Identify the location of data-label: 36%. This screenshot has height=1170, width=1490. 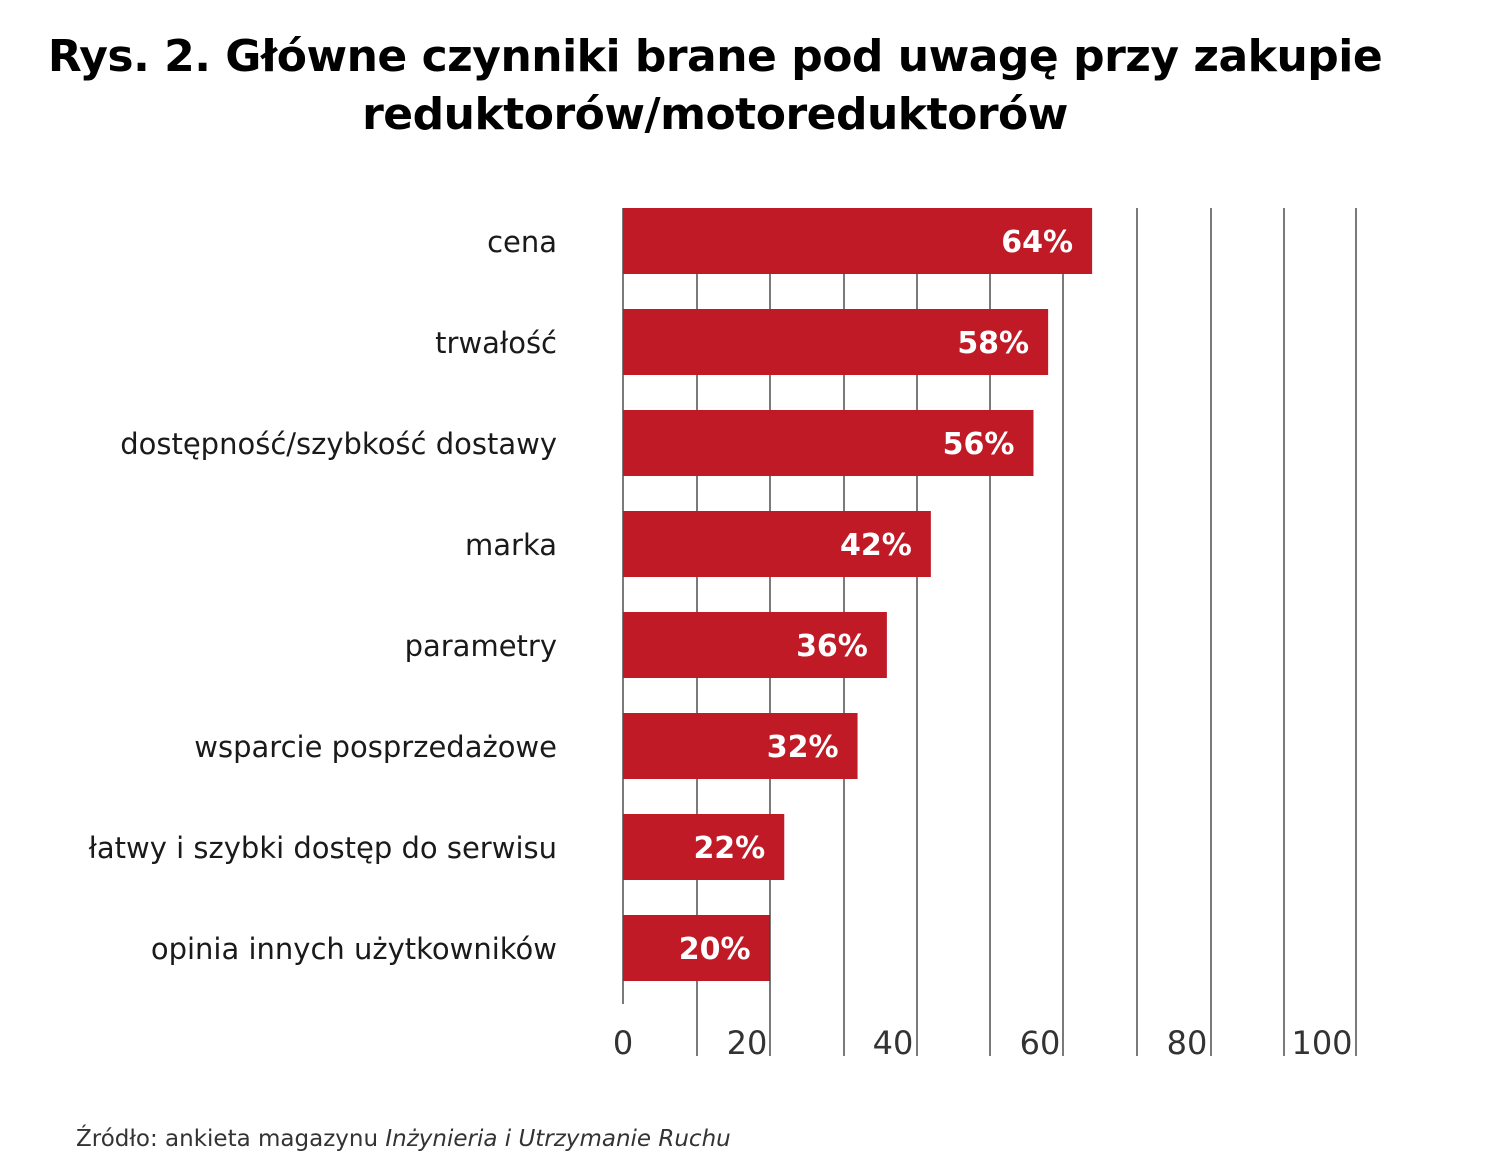
(832, 646).